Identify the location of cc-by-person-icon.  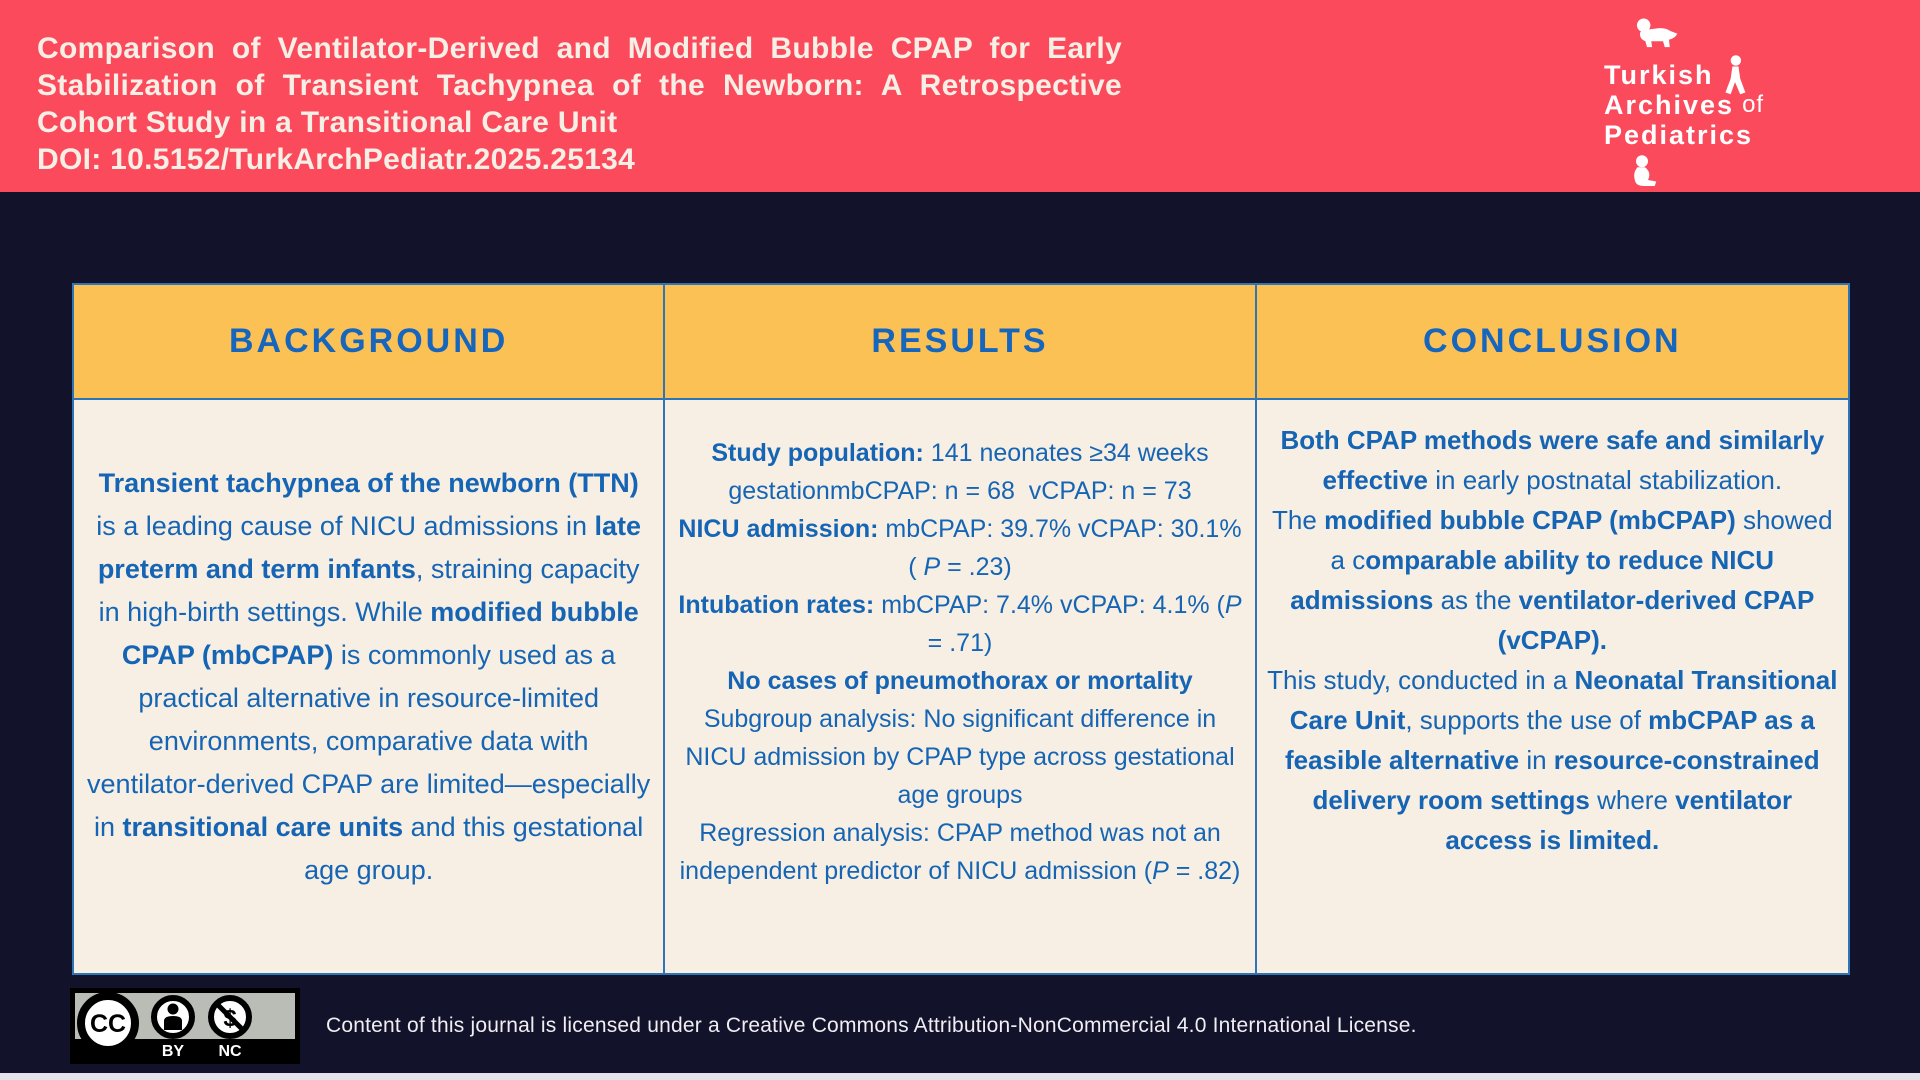
(173, 1017).